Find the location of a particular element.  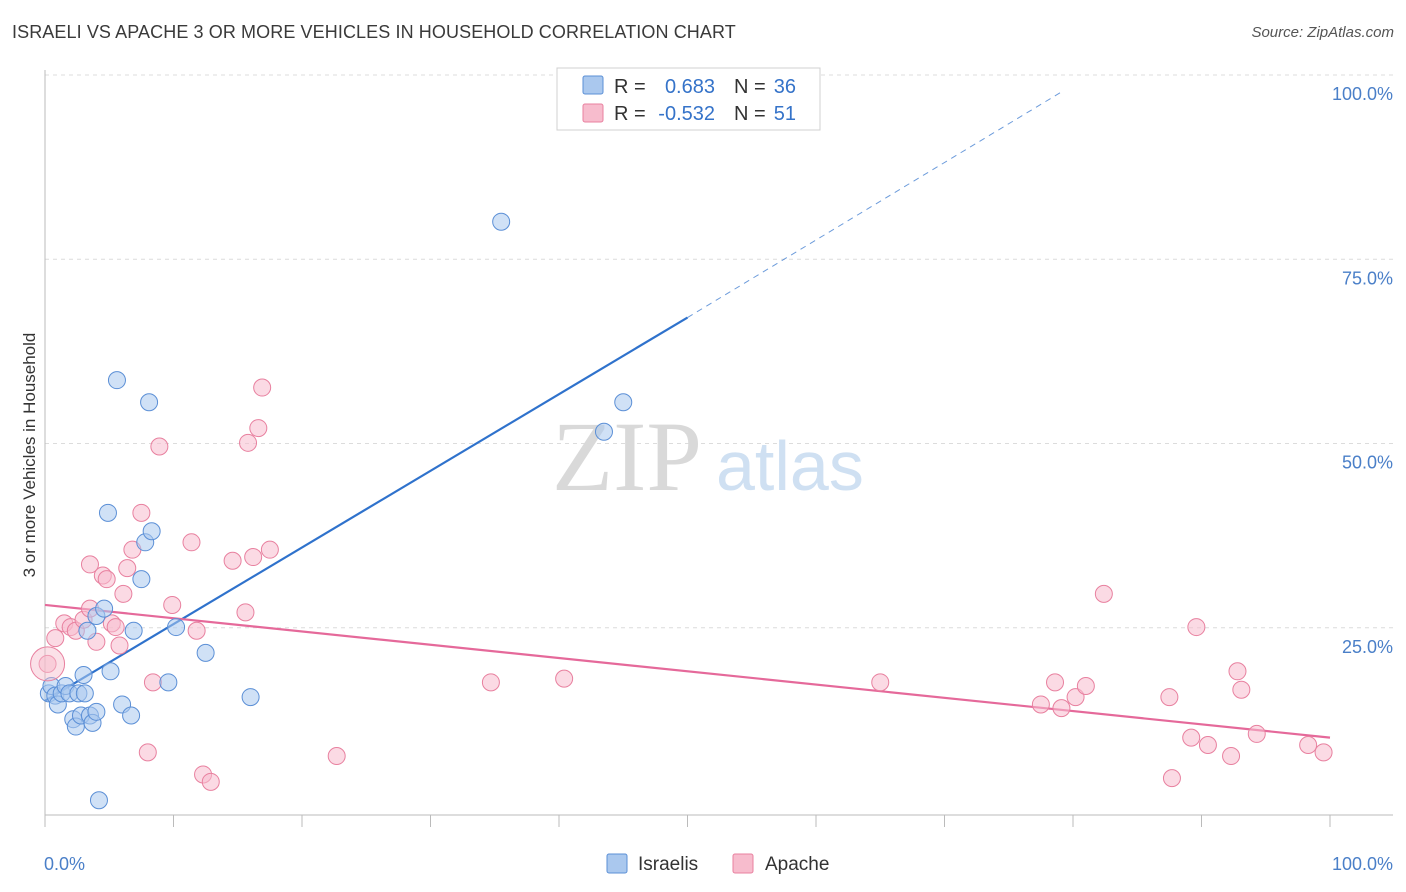

x-ticks is located at coordinates (687, 821).